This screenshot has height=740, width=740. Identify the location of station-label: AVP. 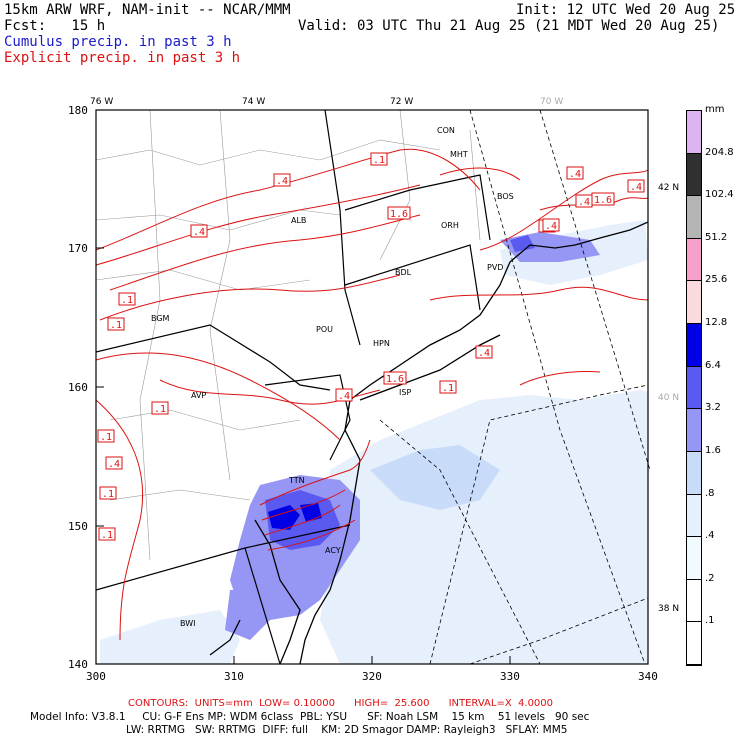
(198, 395).